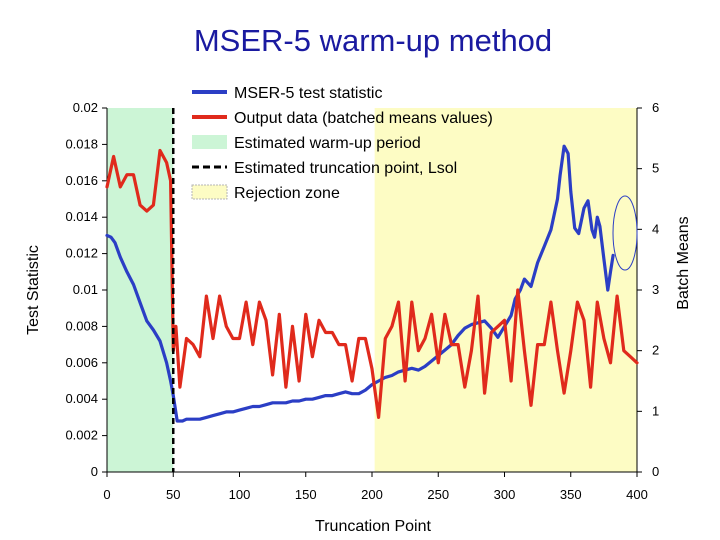 This screenshot has width=720, height=540. Describe the element at coordinates (373, 526) in the screenshot. I see `x-axis-title: Truncation Point` at that location.